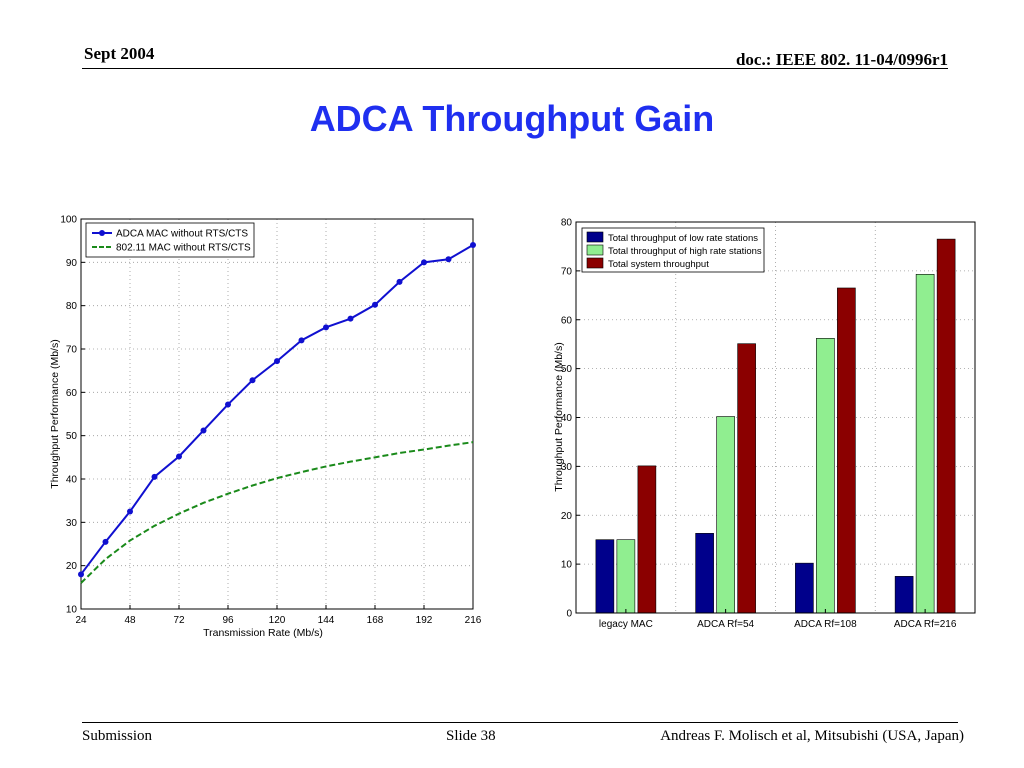 Image resolution: width=1024 pixels, height=768 pixels. Describe the element at coordinates (569, 614) in the screenshot. I see `y-tick-label: 0` at that location.